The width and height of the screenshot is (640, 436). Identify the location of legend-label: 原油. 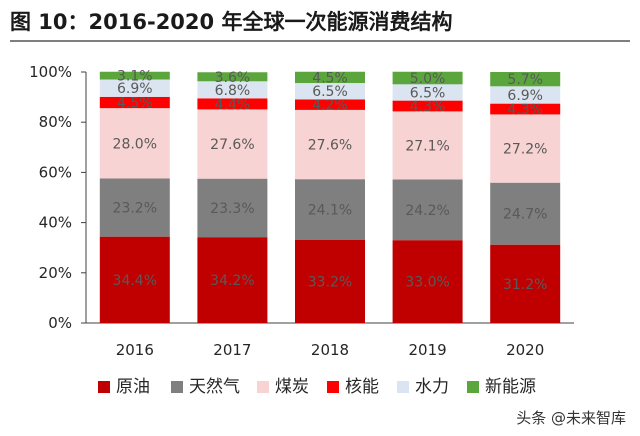
(133, 387).